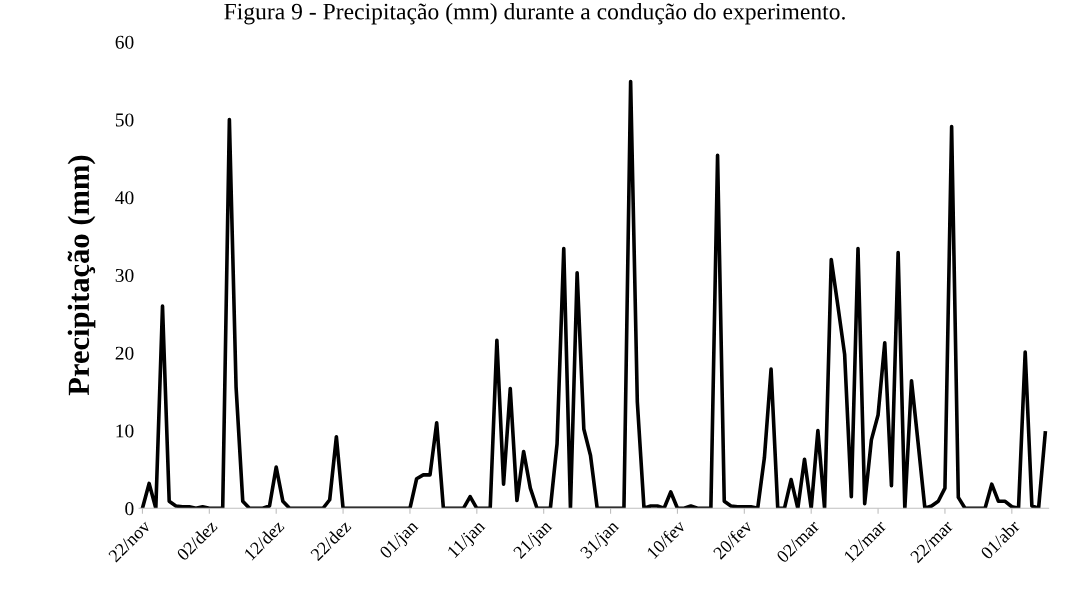  I want to click on y-tick-label: 50, so click(124, 120).